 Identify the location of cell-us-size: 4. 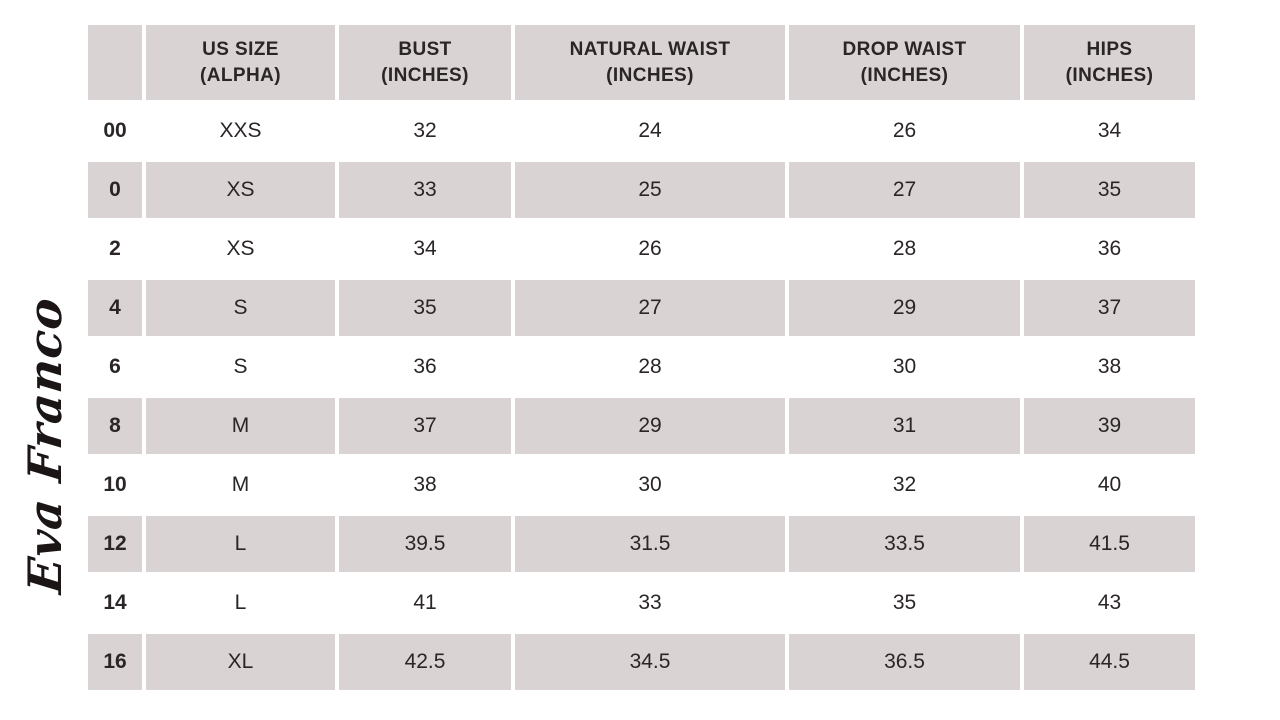
(115, 308).